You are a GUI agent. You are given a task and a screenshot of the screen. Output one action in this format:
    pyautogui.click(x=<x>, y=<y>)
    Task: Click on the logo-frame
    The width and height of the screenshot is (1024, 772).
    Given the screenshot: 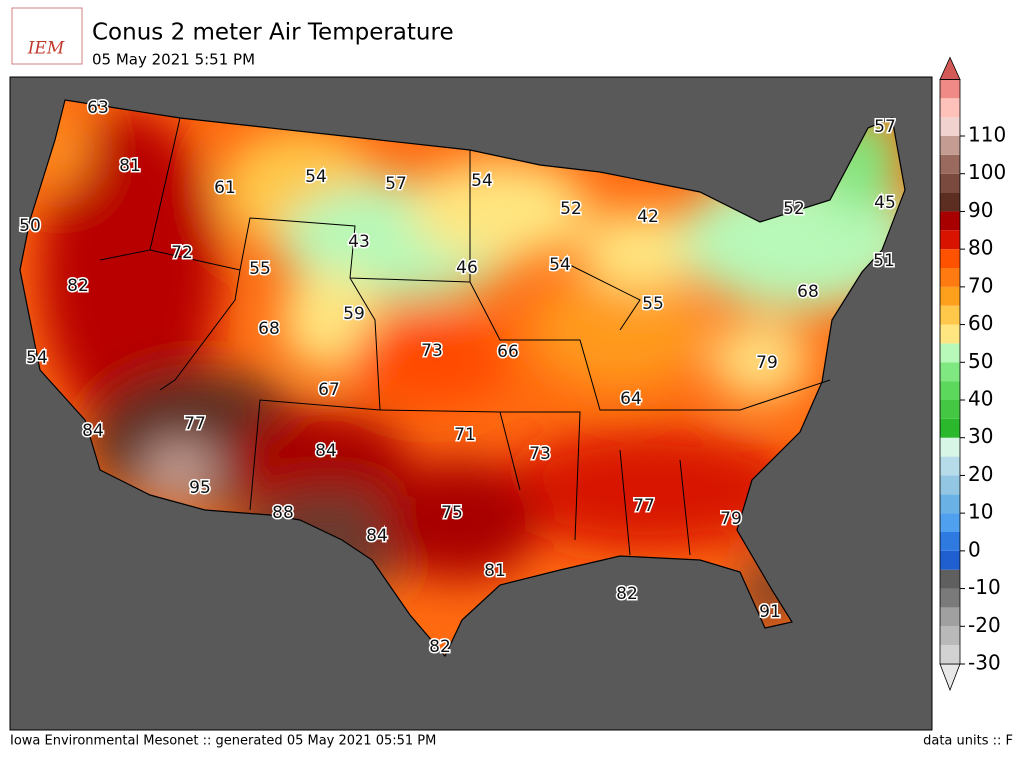 What is the action you would take?
    pyautogui.click(x=47, y=36)
    